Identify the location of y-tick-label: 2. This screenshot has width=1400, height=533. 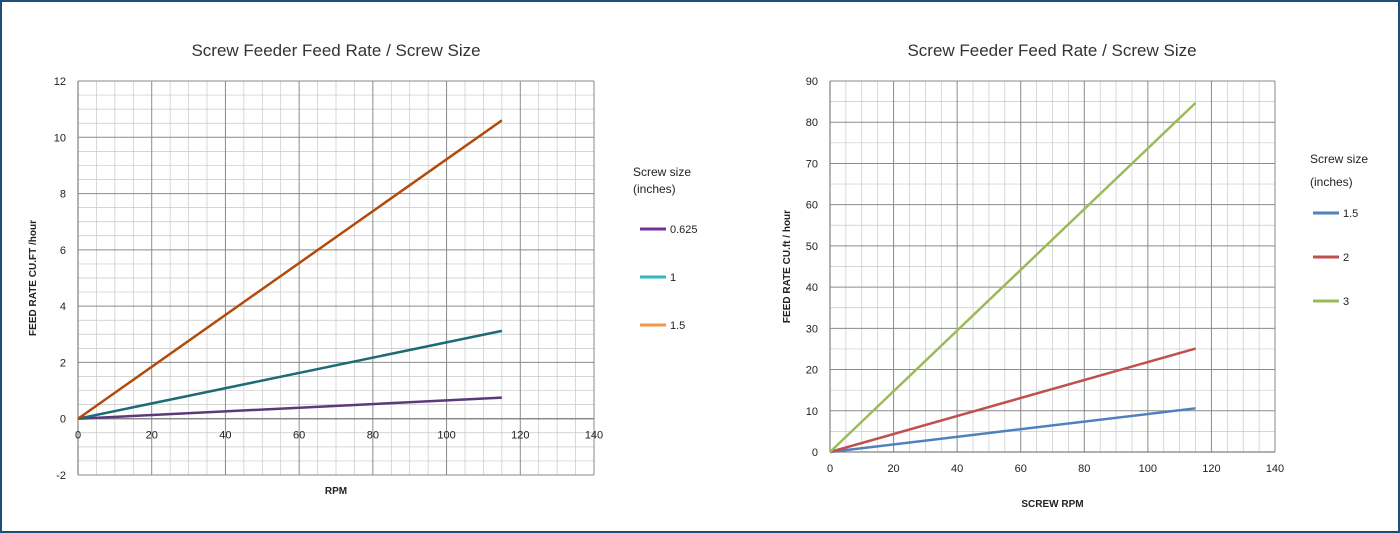
(63, 363).